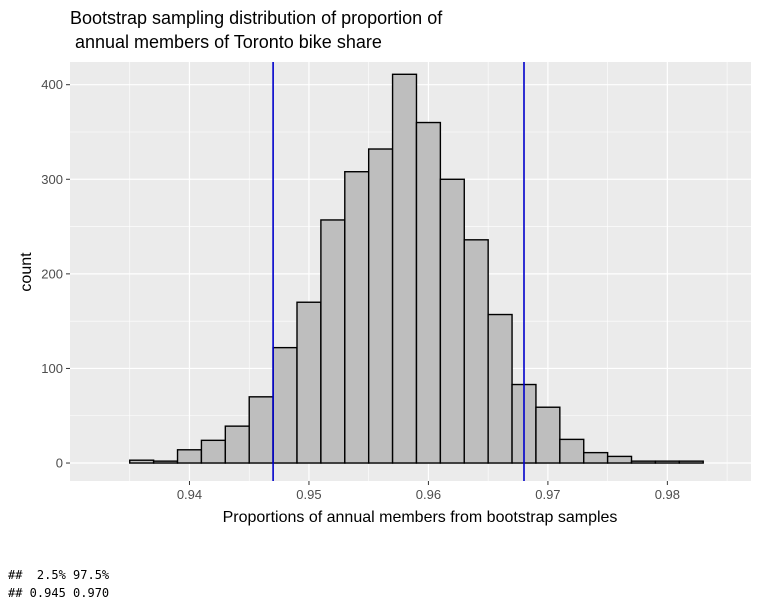  I want to click on console-line-2: ## 0.945 0.970, so click(59, 593).